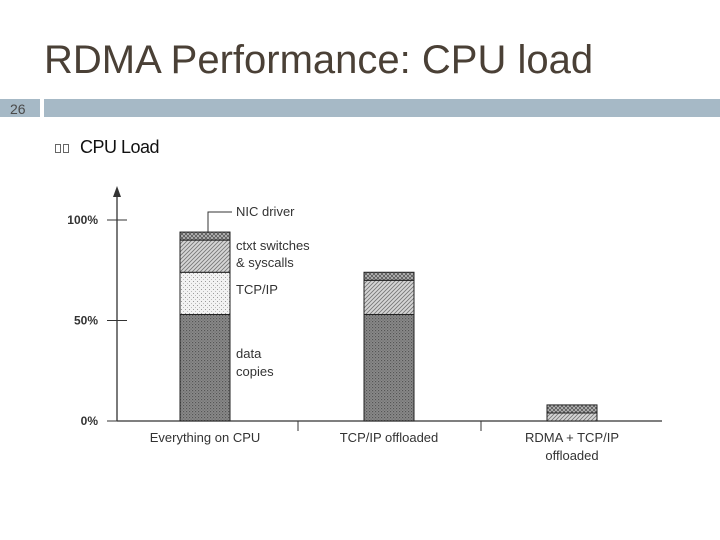 This screenshot has height=540, width=720. I want to click on x-tick-label: offloaded, so click(571, 455).